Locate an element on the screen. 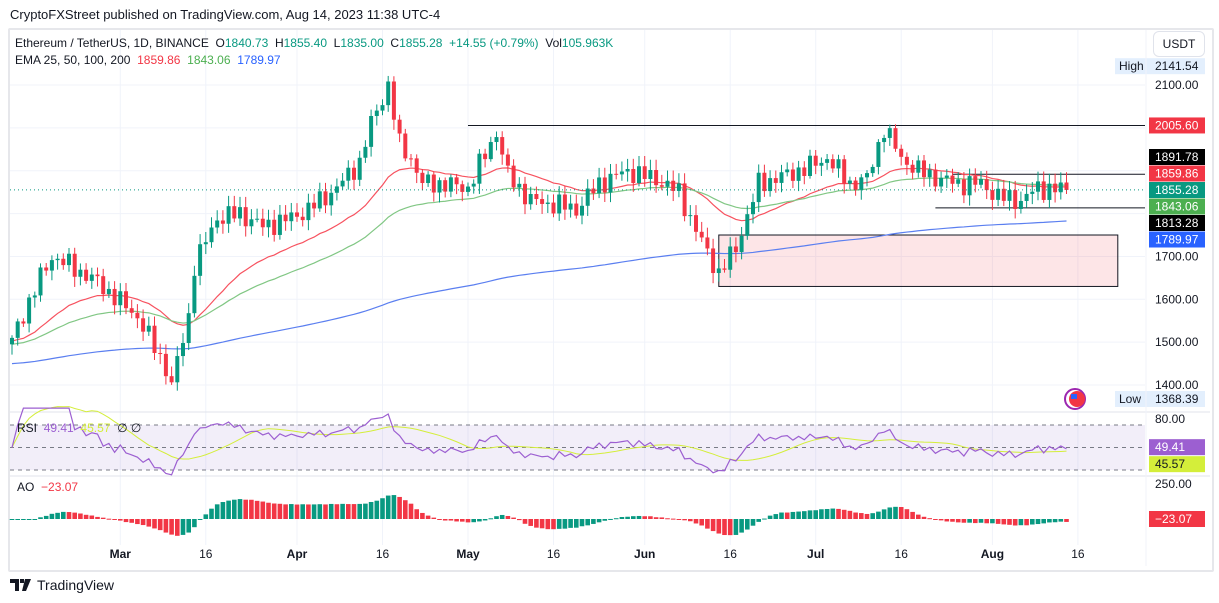 The image size is (1219, 603). high-label: H is located at coordinates (279, 43).